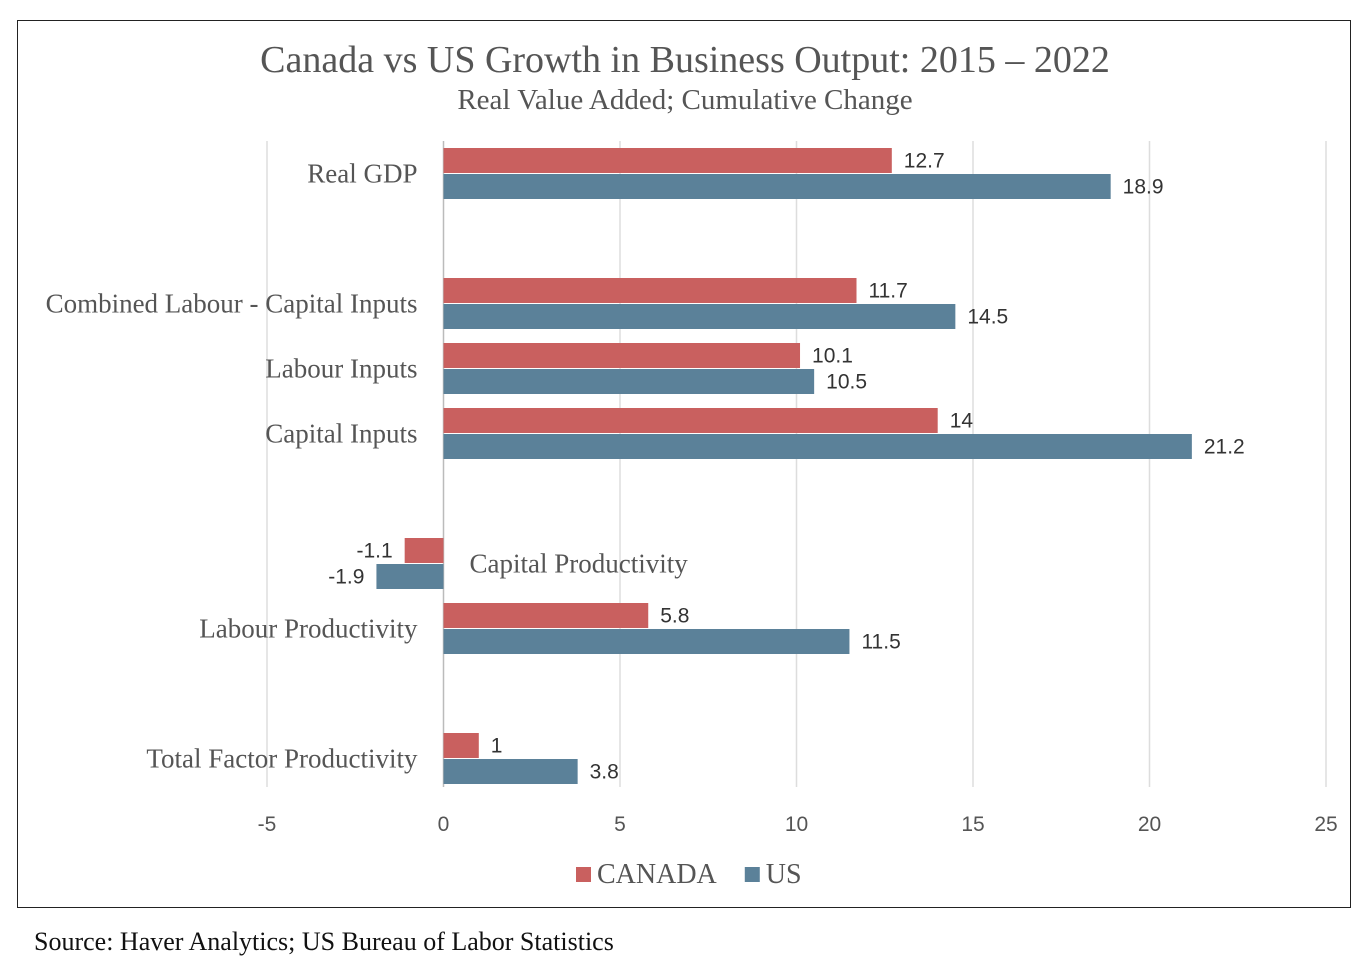 The height and width of the screenshot is (964, 1368). What do you see at coordinates (461, 745) in the screenshot?
I see `bar-canada-total-factor-productivity` at bounding box center [461, 745].